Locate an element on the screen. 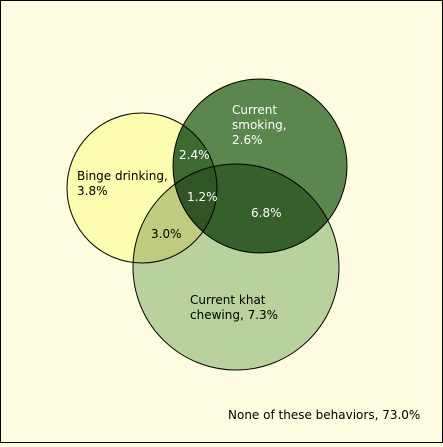  khat-label-line1: Current khat is located at coordinates (228, 300).